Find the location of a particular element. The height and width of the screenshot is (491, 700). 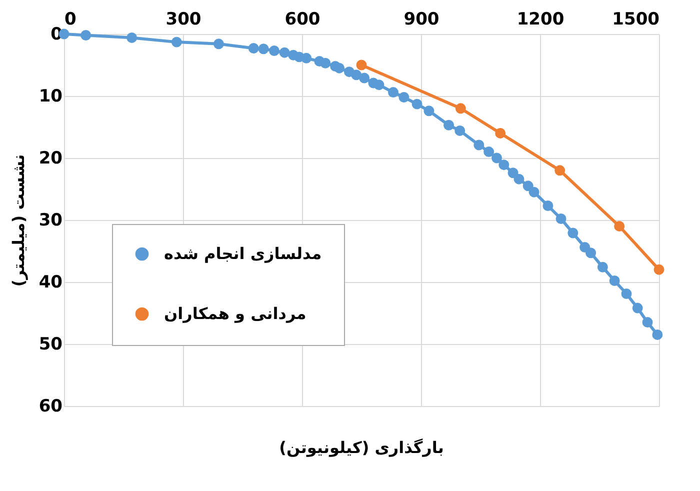

x-axis-title: بارگذاری (کیلونیوتن) is located at coordinates (361, 447).